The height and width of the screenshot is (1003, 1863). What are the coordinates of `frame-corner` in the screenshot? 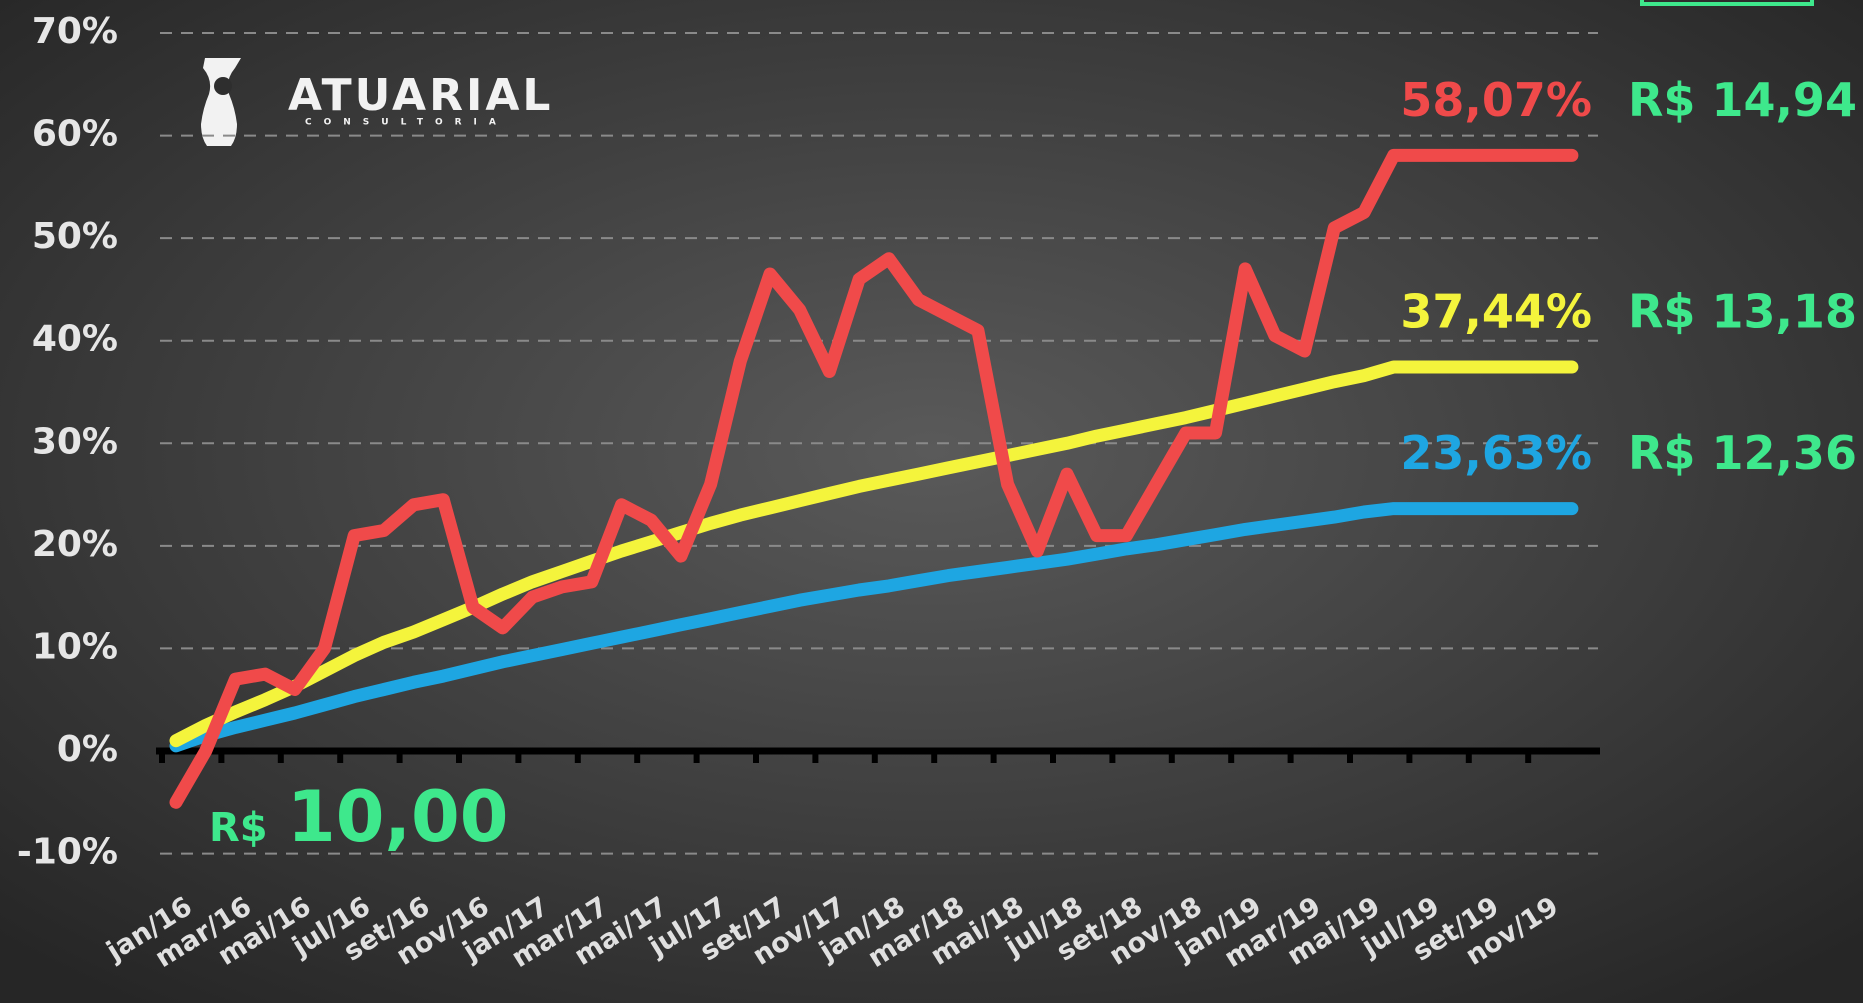 It's located at (1727, 3).